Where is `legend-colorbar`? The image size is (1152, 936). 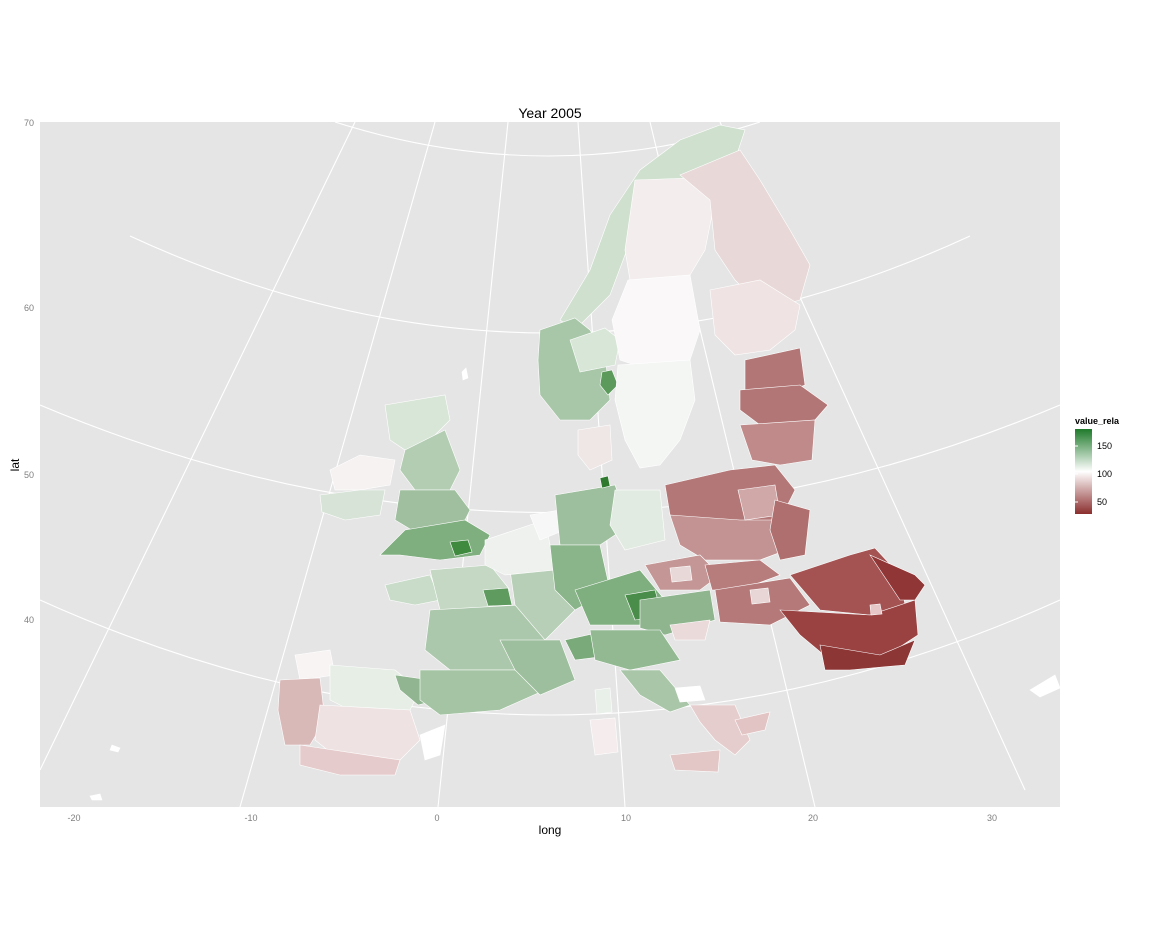
legend-colorbar is located at coordinates (1083, 471).